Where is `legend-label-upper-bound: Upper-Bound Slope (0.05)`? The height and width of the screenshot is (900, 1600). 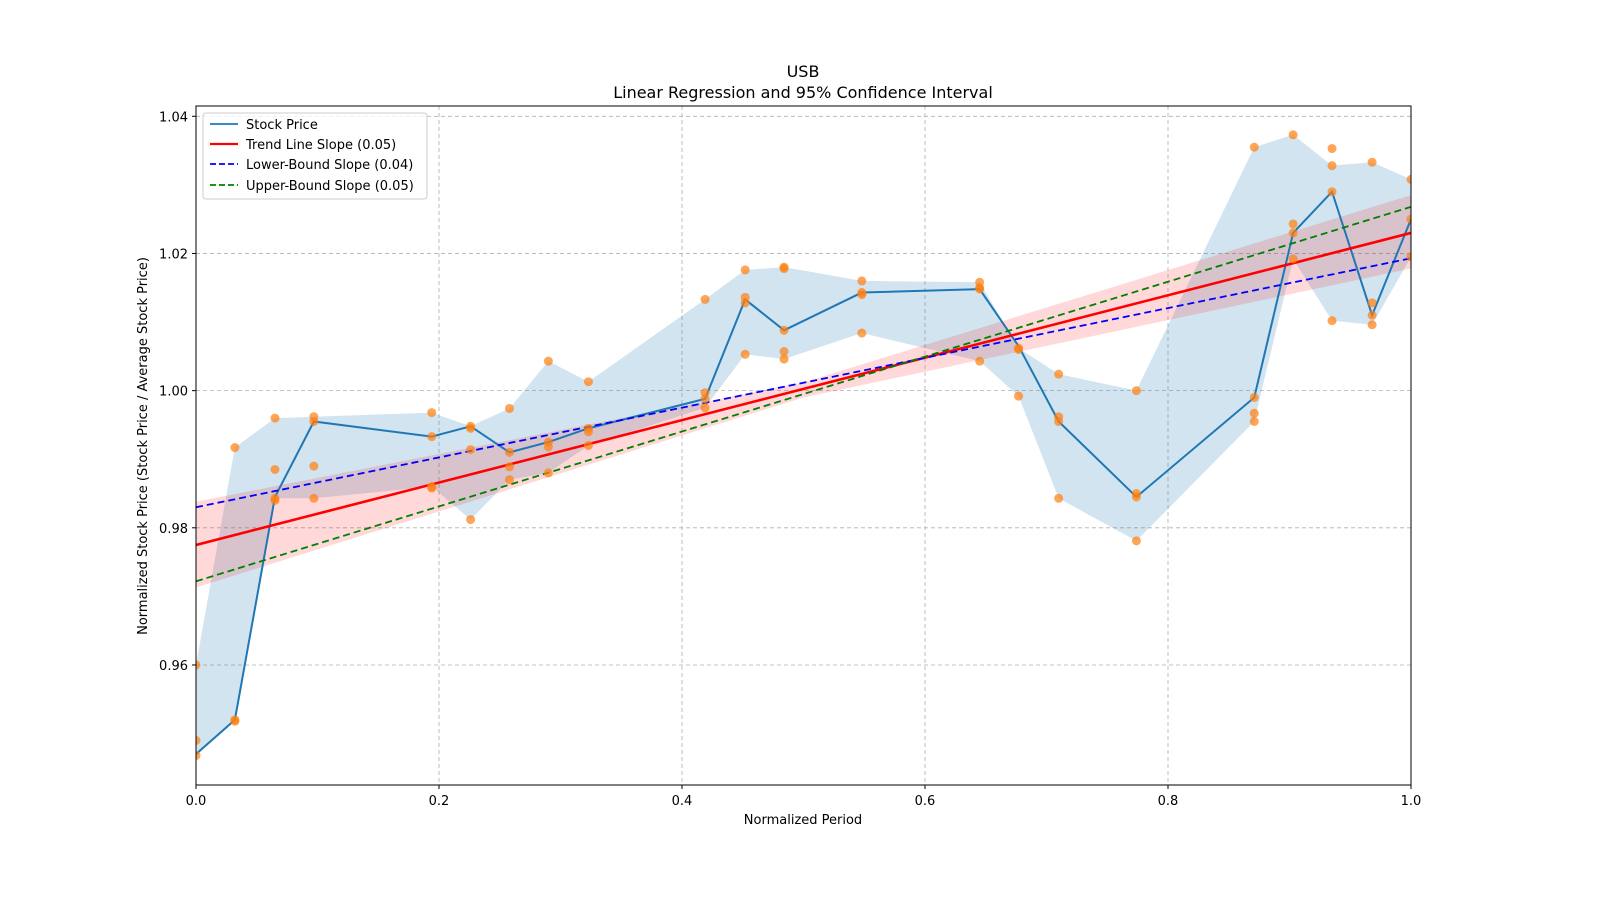 legend-label-upper-bound: Upper-Bound Slope (0.05) is located at coordinates (330, 186).